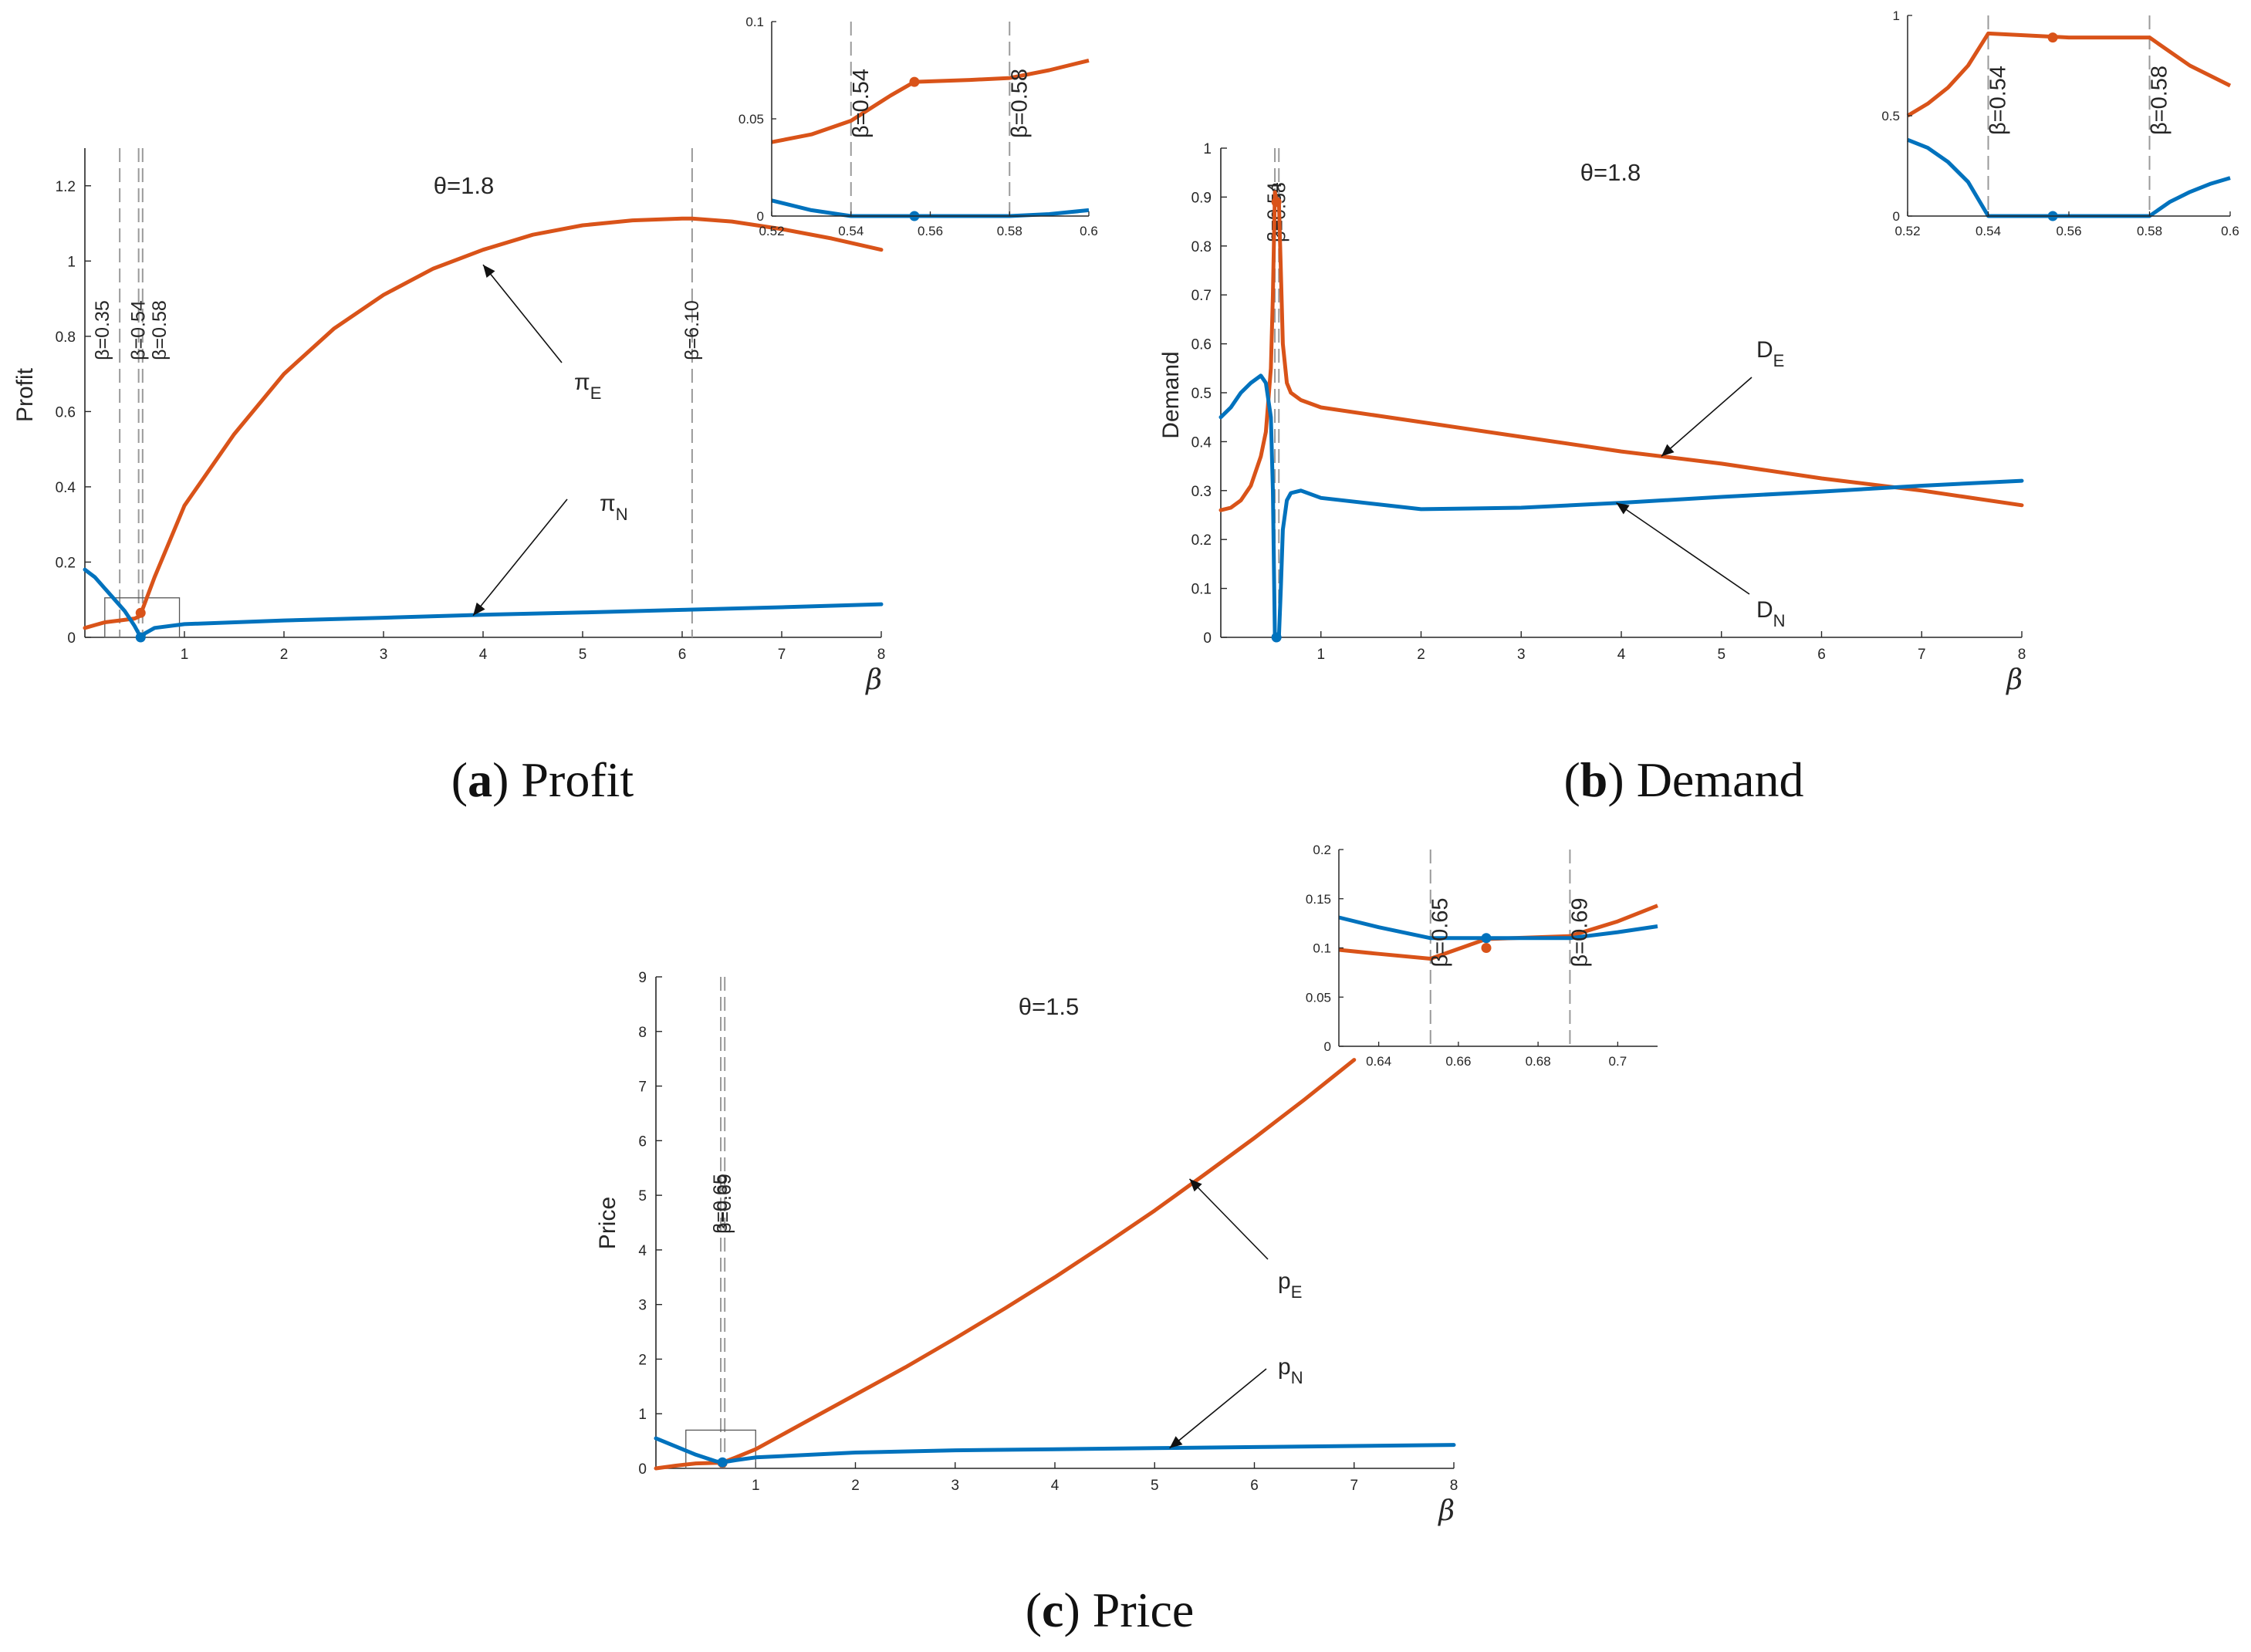  What do you see at coordinates (139, 330) in the screenshot?
I see `reference-line-label: β=0.54` at bounding box center [139, 330].